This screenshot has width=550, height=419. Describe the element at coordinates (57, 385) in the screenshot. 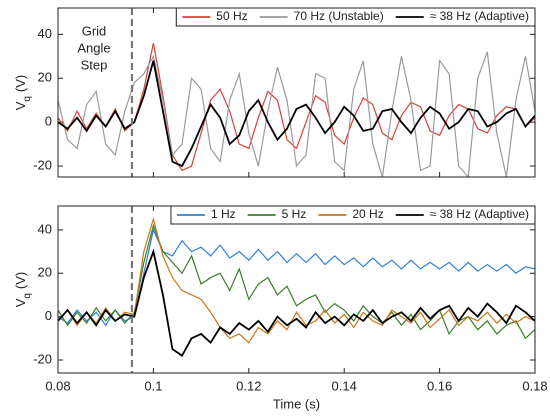

I see `x-tick-label: 0.08` at that location.